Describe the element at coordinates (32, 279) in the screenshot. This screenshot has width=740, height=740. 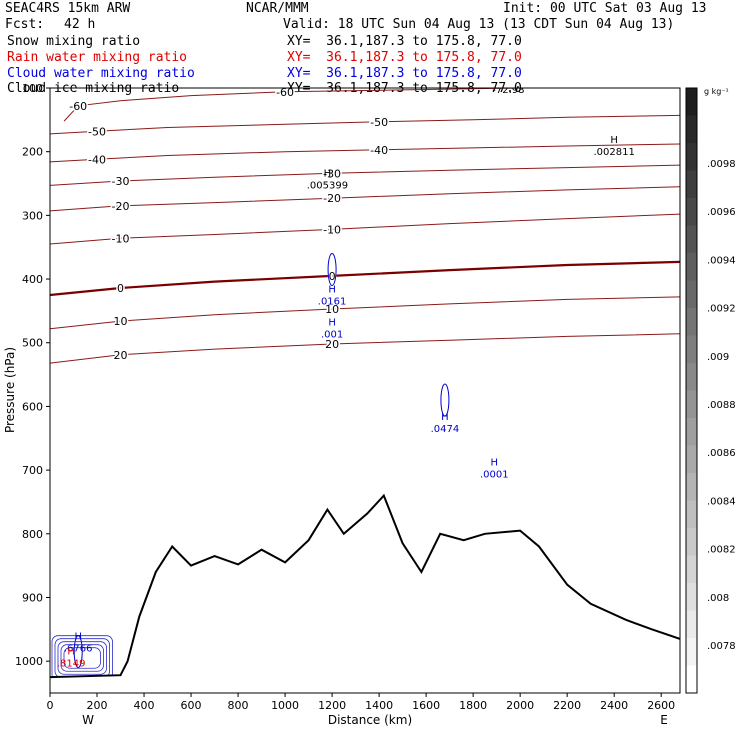
I see `y-tick-label: 400` at that location.